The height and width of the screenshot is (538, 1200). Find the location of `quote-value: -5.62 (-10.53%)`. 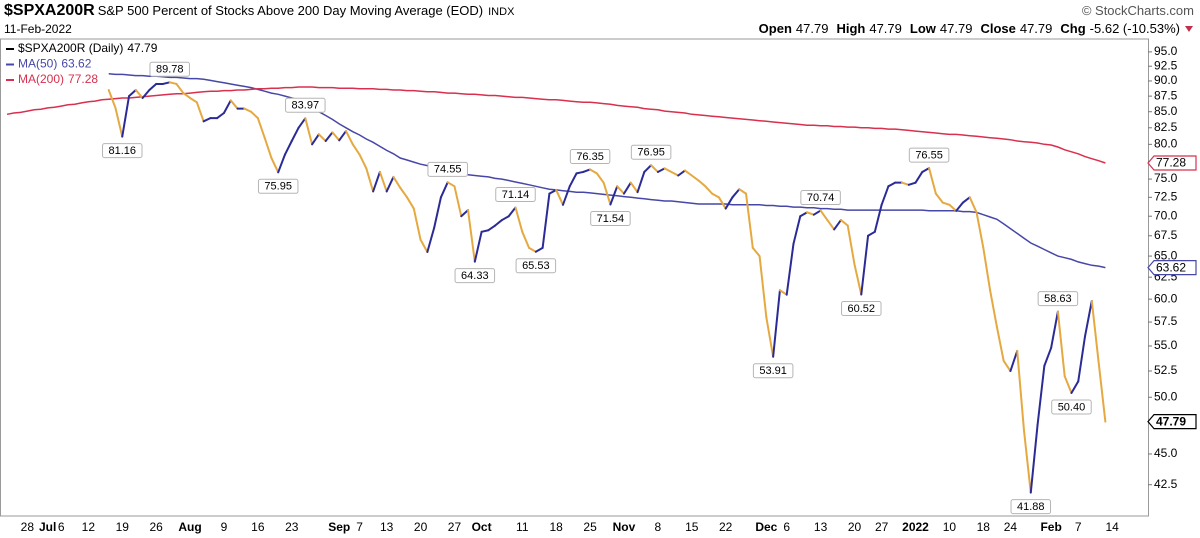

quote-value: -5.62 (-10.53%) is located at coordinates (1134, 28).